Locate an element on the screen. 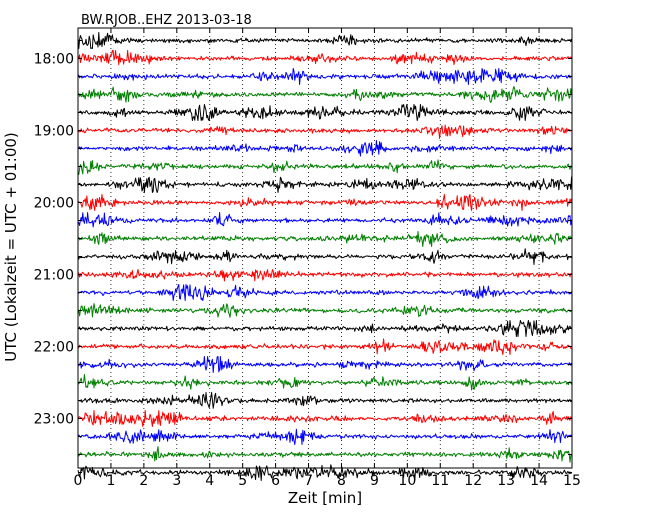  trace-row-1900 is located at coordinates (324, 131).